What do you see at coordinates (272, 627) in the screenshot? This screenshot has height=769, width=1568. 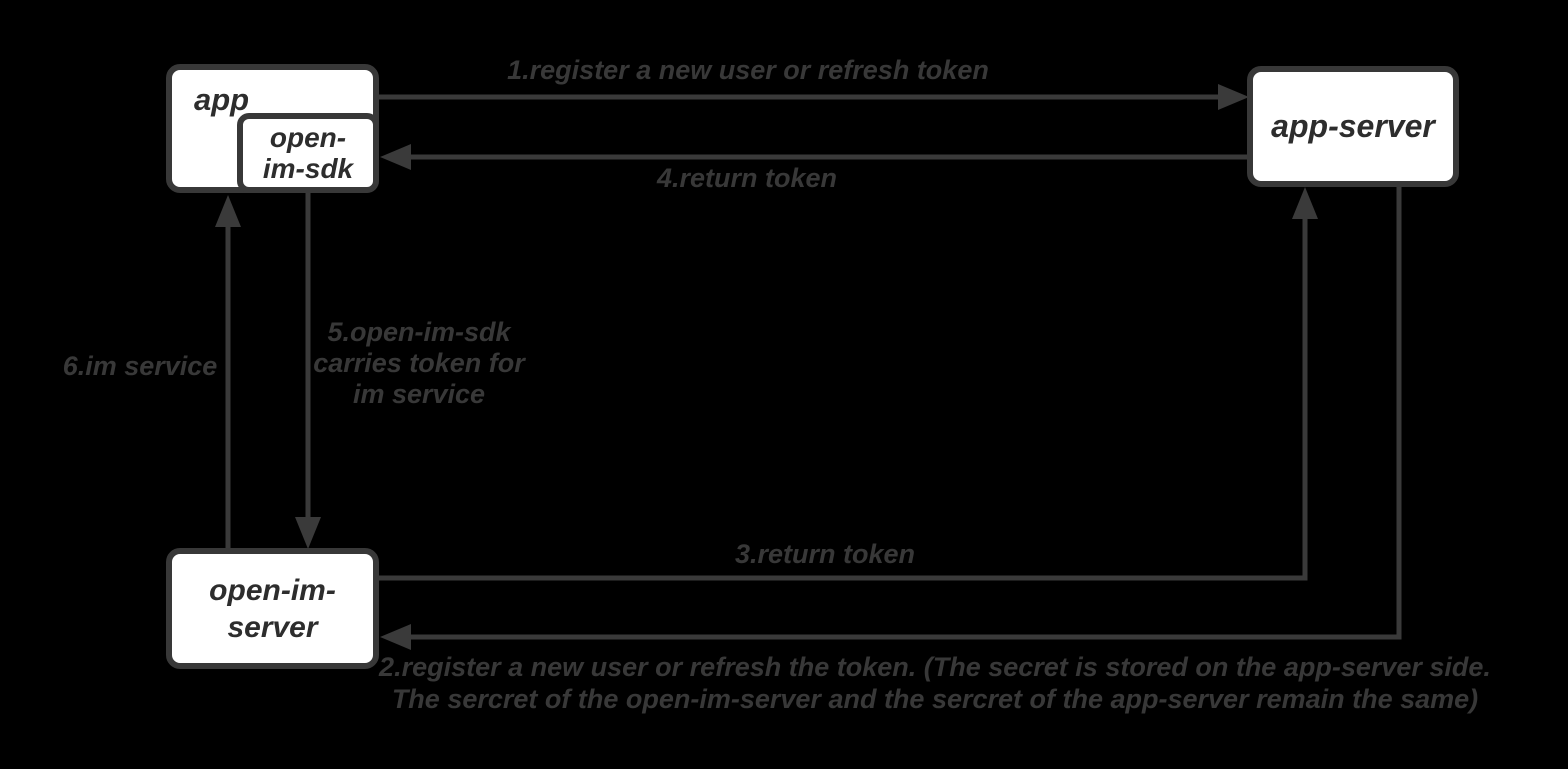 I see `node-open-im-server-label-line2: server` at bounding box center [272, 627].